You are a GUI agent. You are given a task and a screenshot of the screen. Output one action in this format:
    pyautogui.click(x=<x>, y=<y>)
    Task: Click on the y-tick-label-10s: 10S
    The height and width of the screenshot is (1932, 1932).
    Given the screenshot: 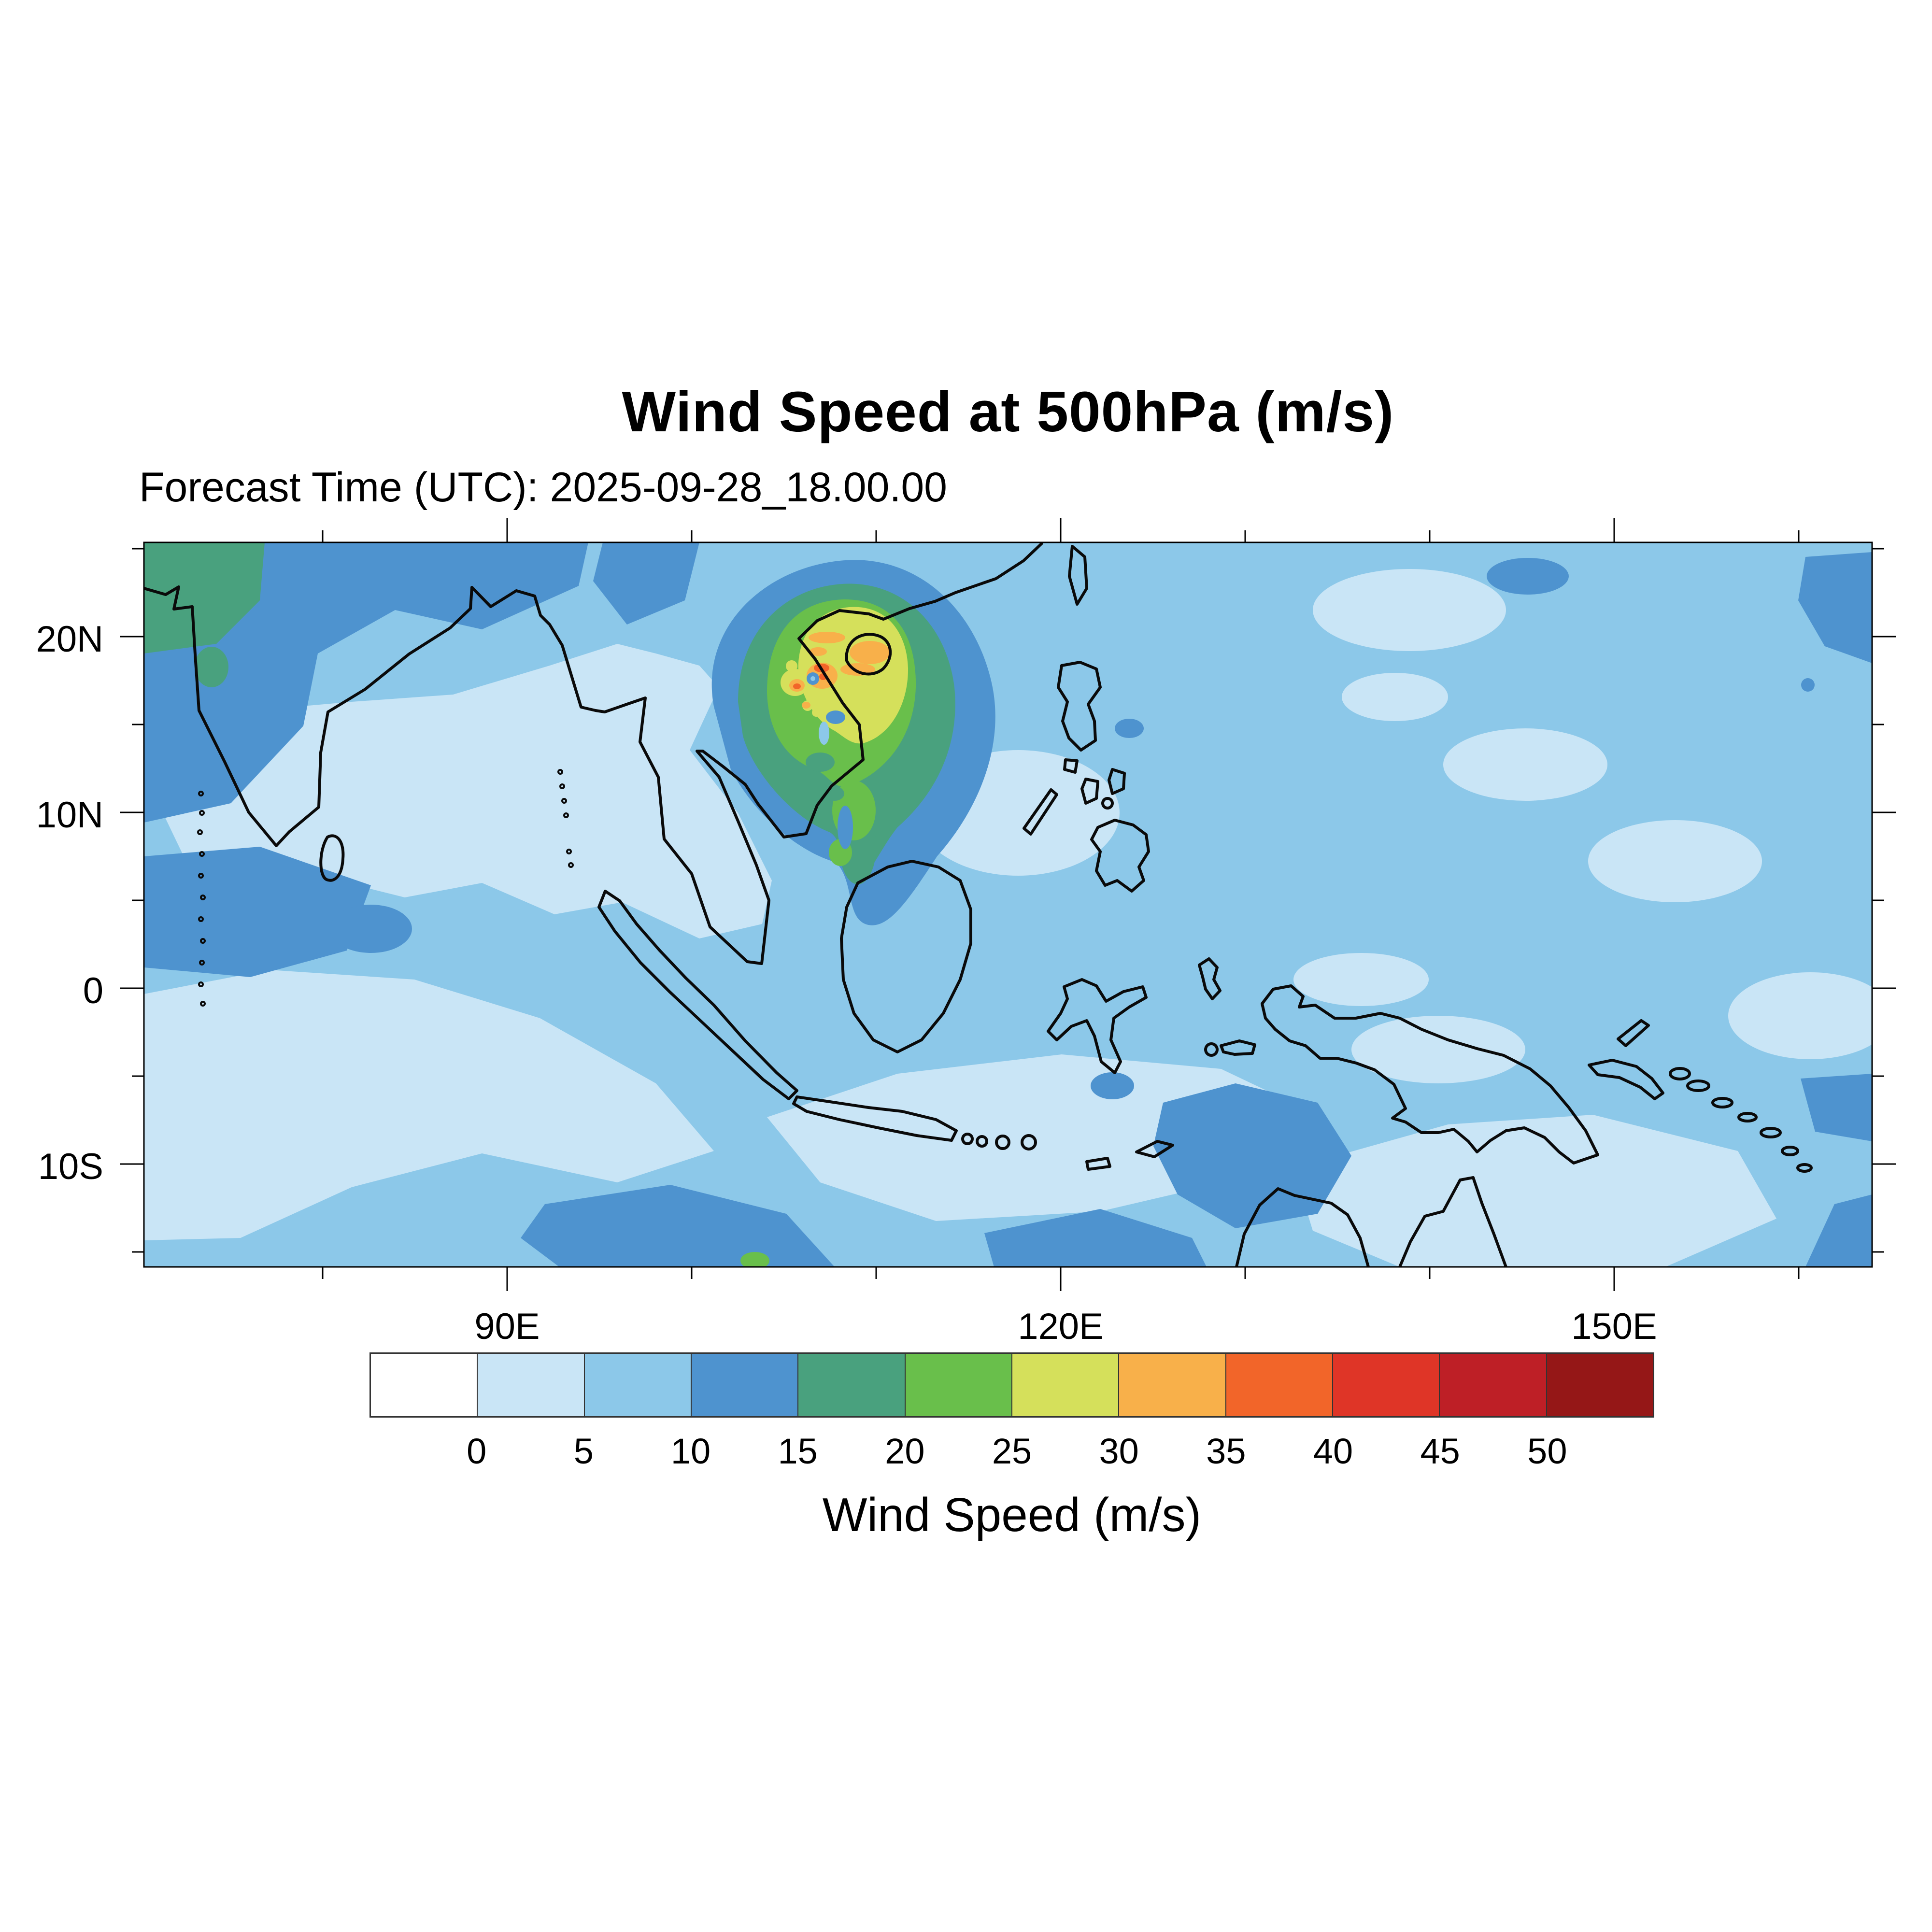 What is the action you would take?
    pyautogui.click(x=70, y=1166)
    